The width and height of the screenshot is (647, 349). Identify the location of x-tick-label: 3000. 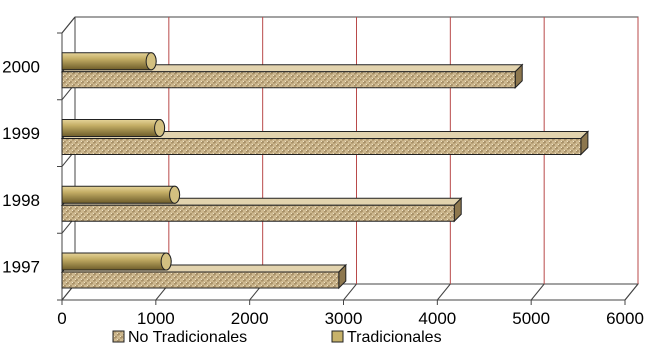
(344, 318).